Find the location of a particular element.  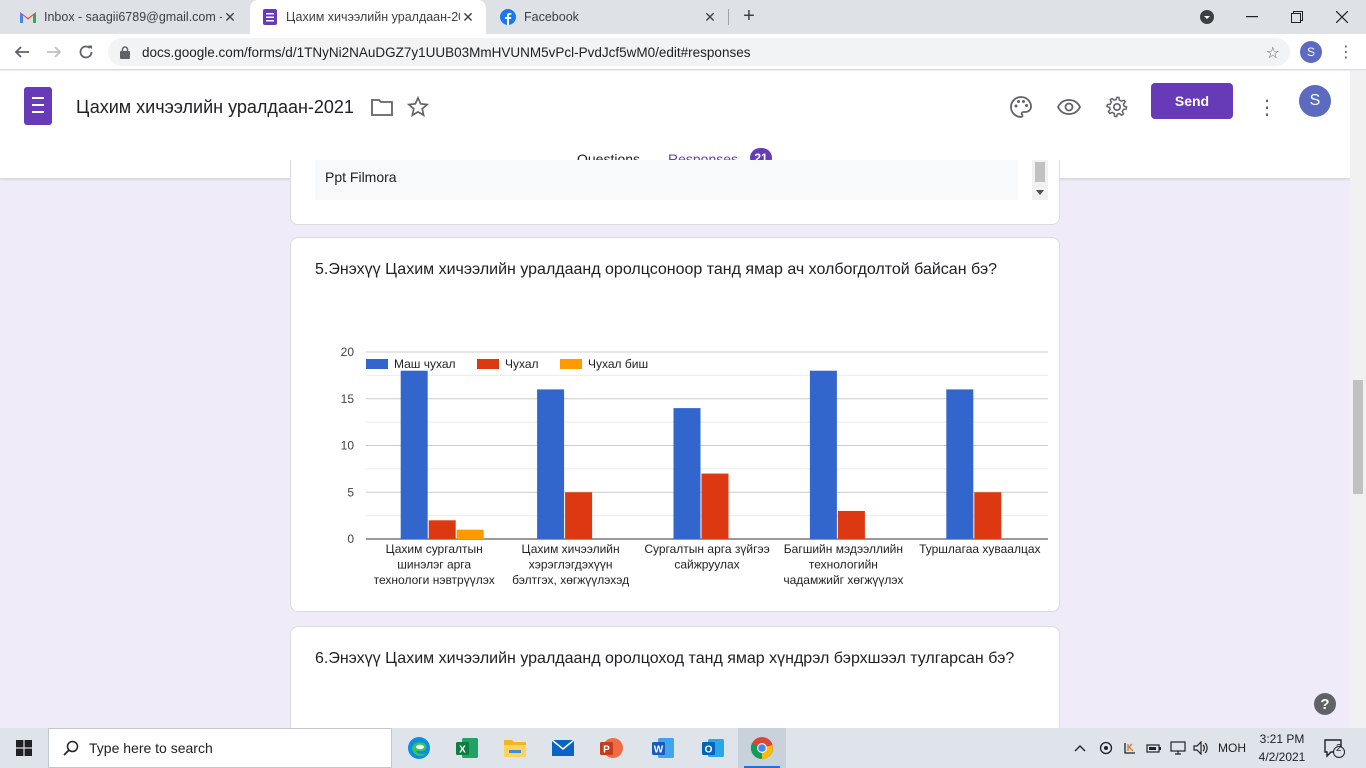

close-window-button is located at coordinates (1342, 17).